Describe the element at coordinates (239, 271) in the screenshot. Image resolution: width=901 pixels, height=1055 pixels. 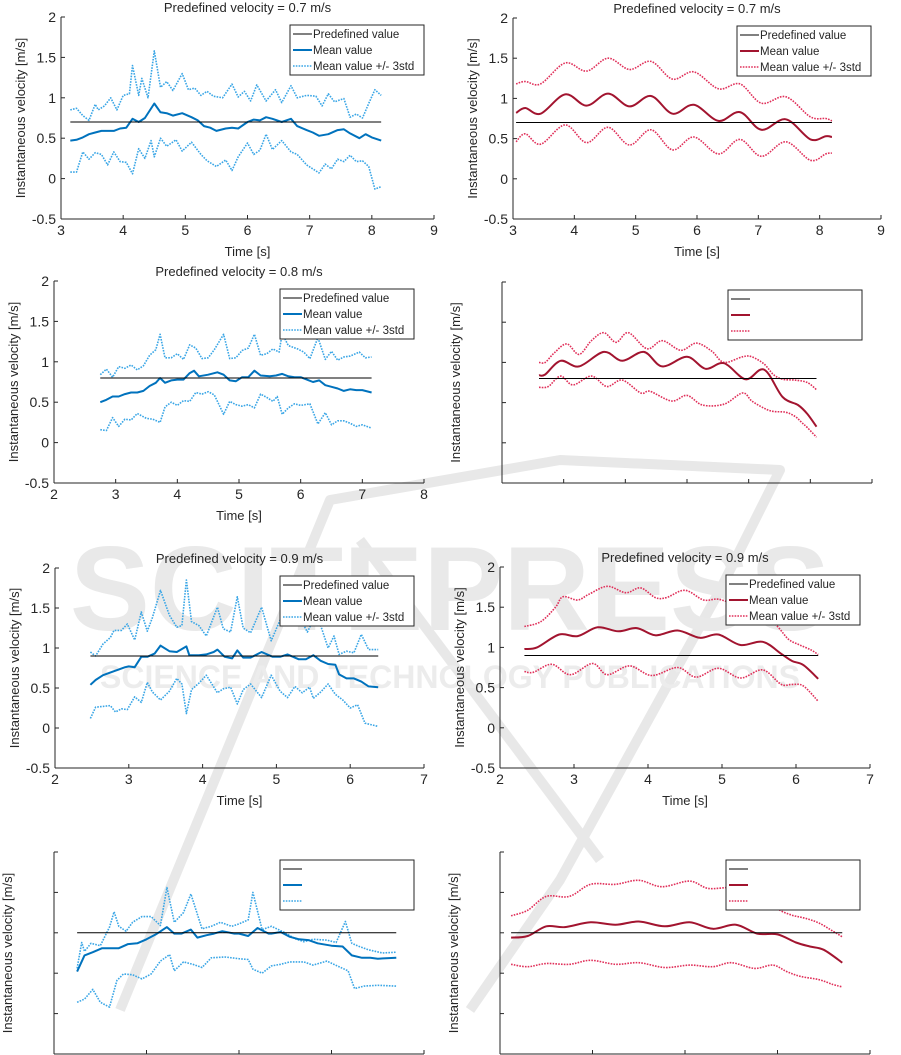
I see `chart-title: Predefined velocity = 0.8 m/s` at that location.